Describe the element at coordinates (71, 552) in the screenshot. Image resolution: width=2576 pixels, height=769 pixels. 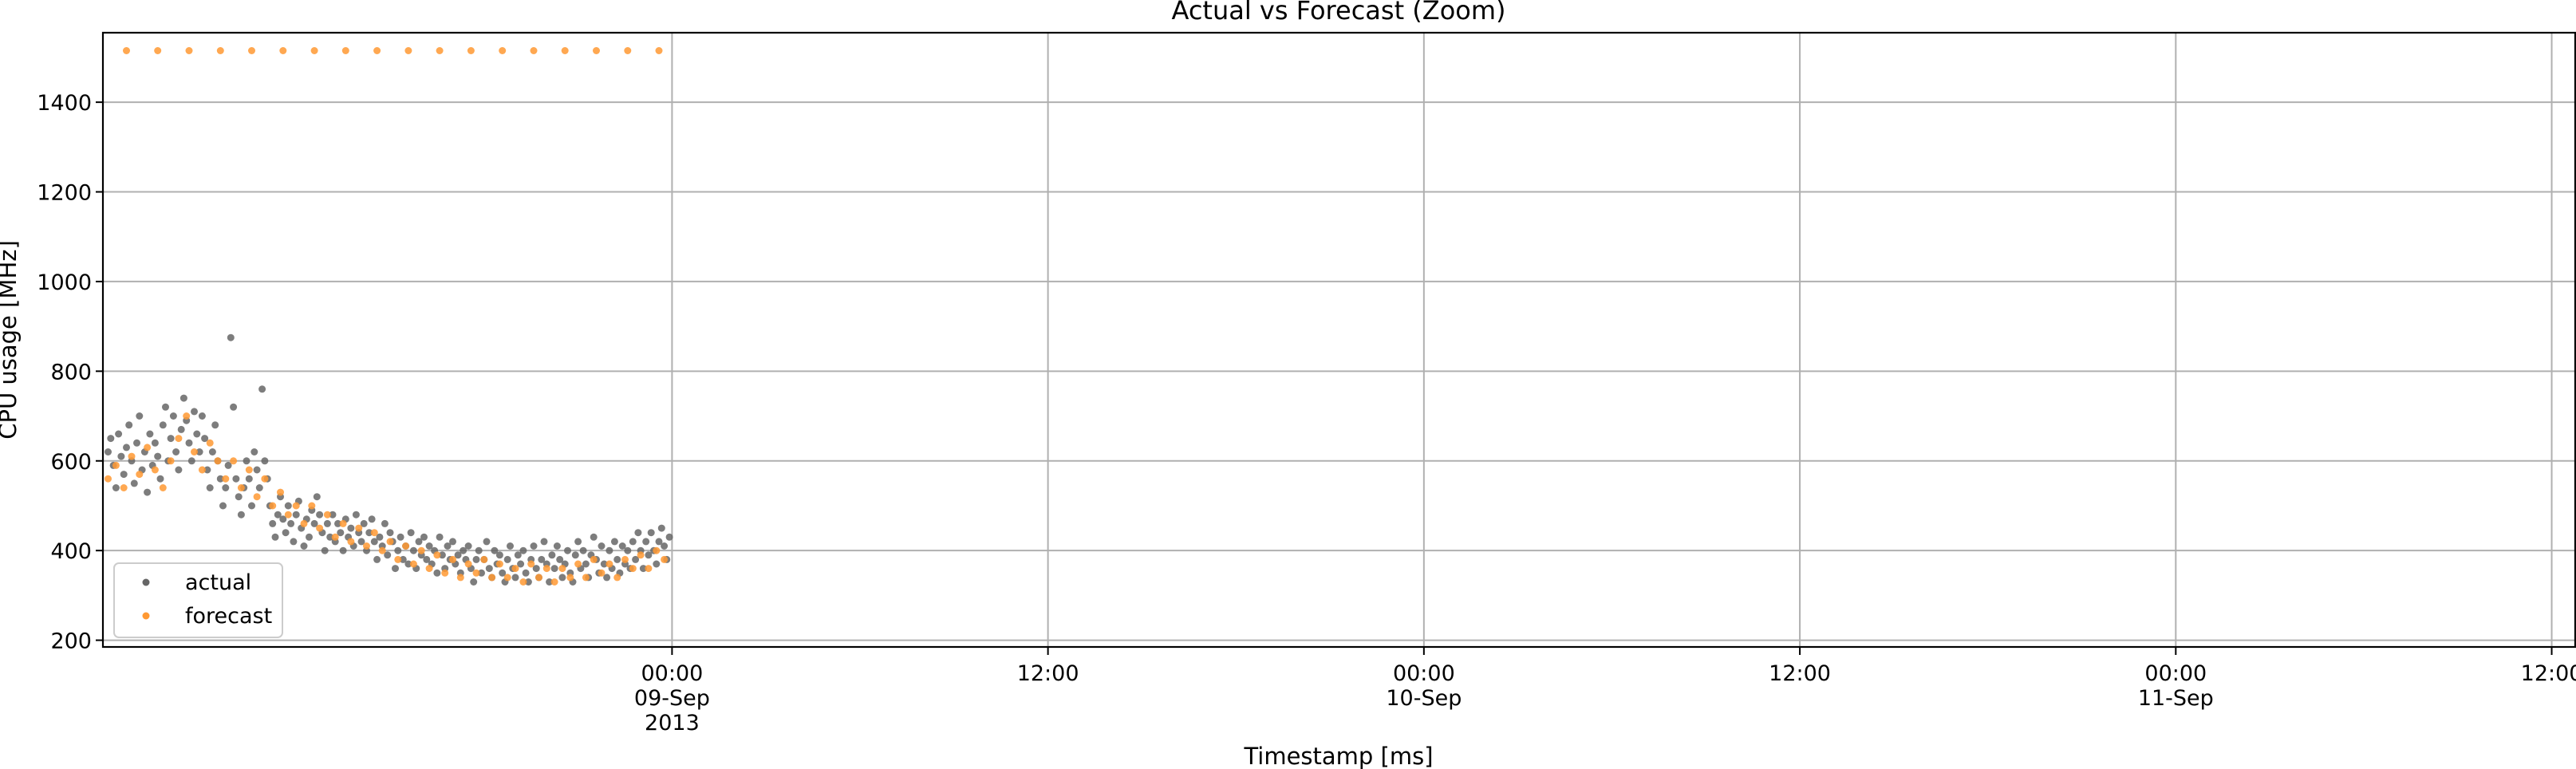
I see `y-tick-label: 400` at that location.